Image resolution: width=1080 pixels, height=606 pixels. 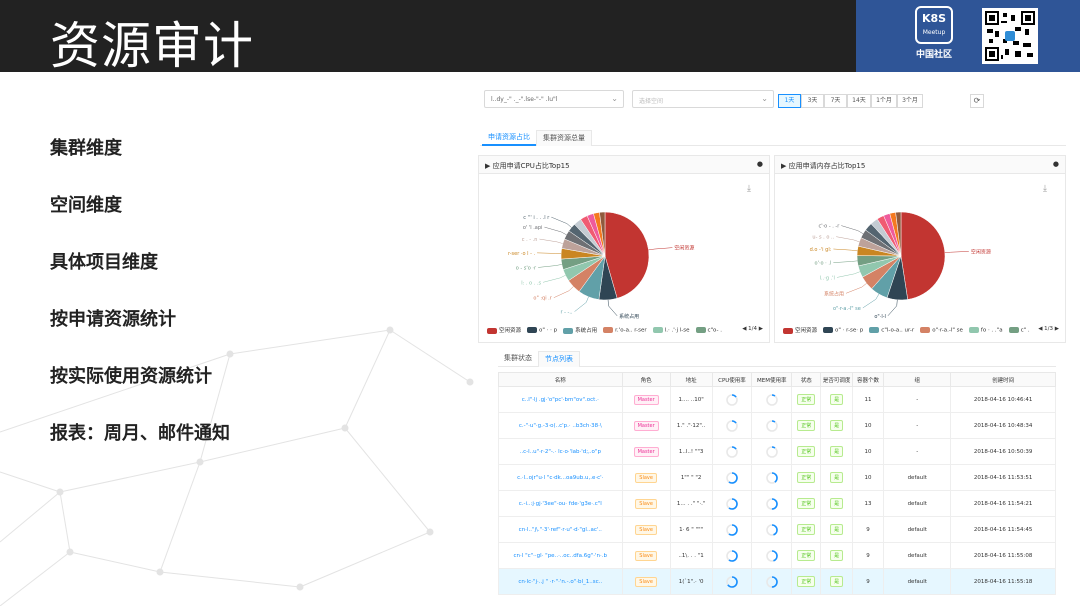 What do you see at coordinates (554, 99) in the screenshot?
I see `cluster-select: l..dy_-" ._-".lse-"-" .lu"l ⌄` at bounding box center [554, 99].